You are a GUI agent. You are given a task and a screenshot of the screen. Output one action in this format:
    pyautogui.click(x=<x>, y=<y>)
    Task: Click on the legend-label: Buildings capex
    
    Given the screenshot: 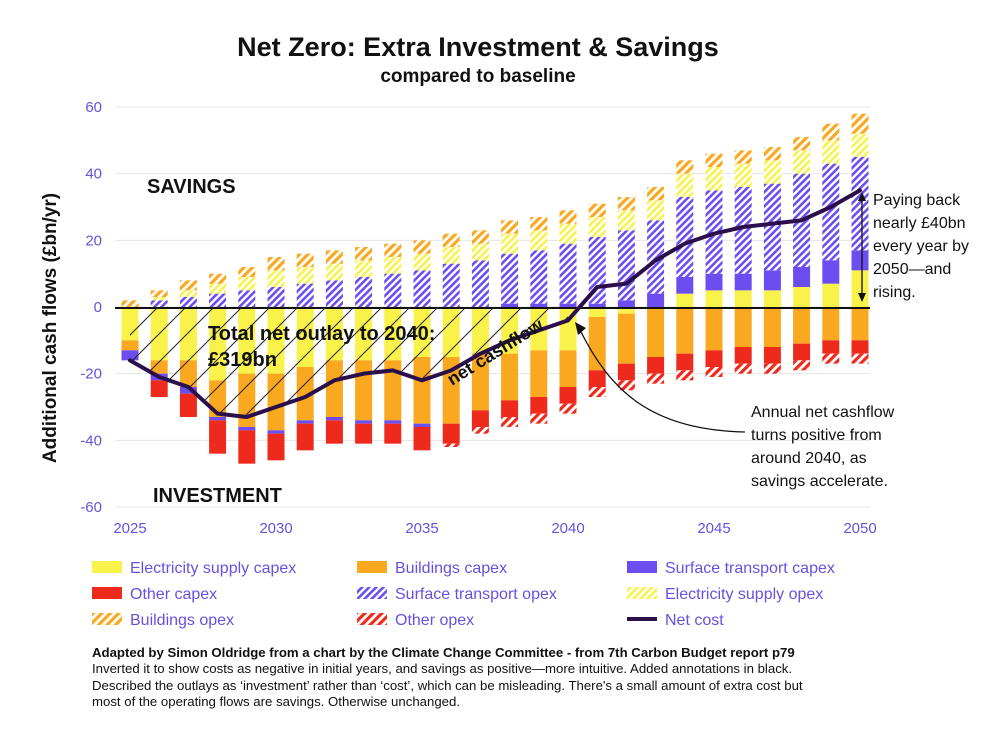 What is the action you would take?
    pyautogui.click(x=451, y=568)
    